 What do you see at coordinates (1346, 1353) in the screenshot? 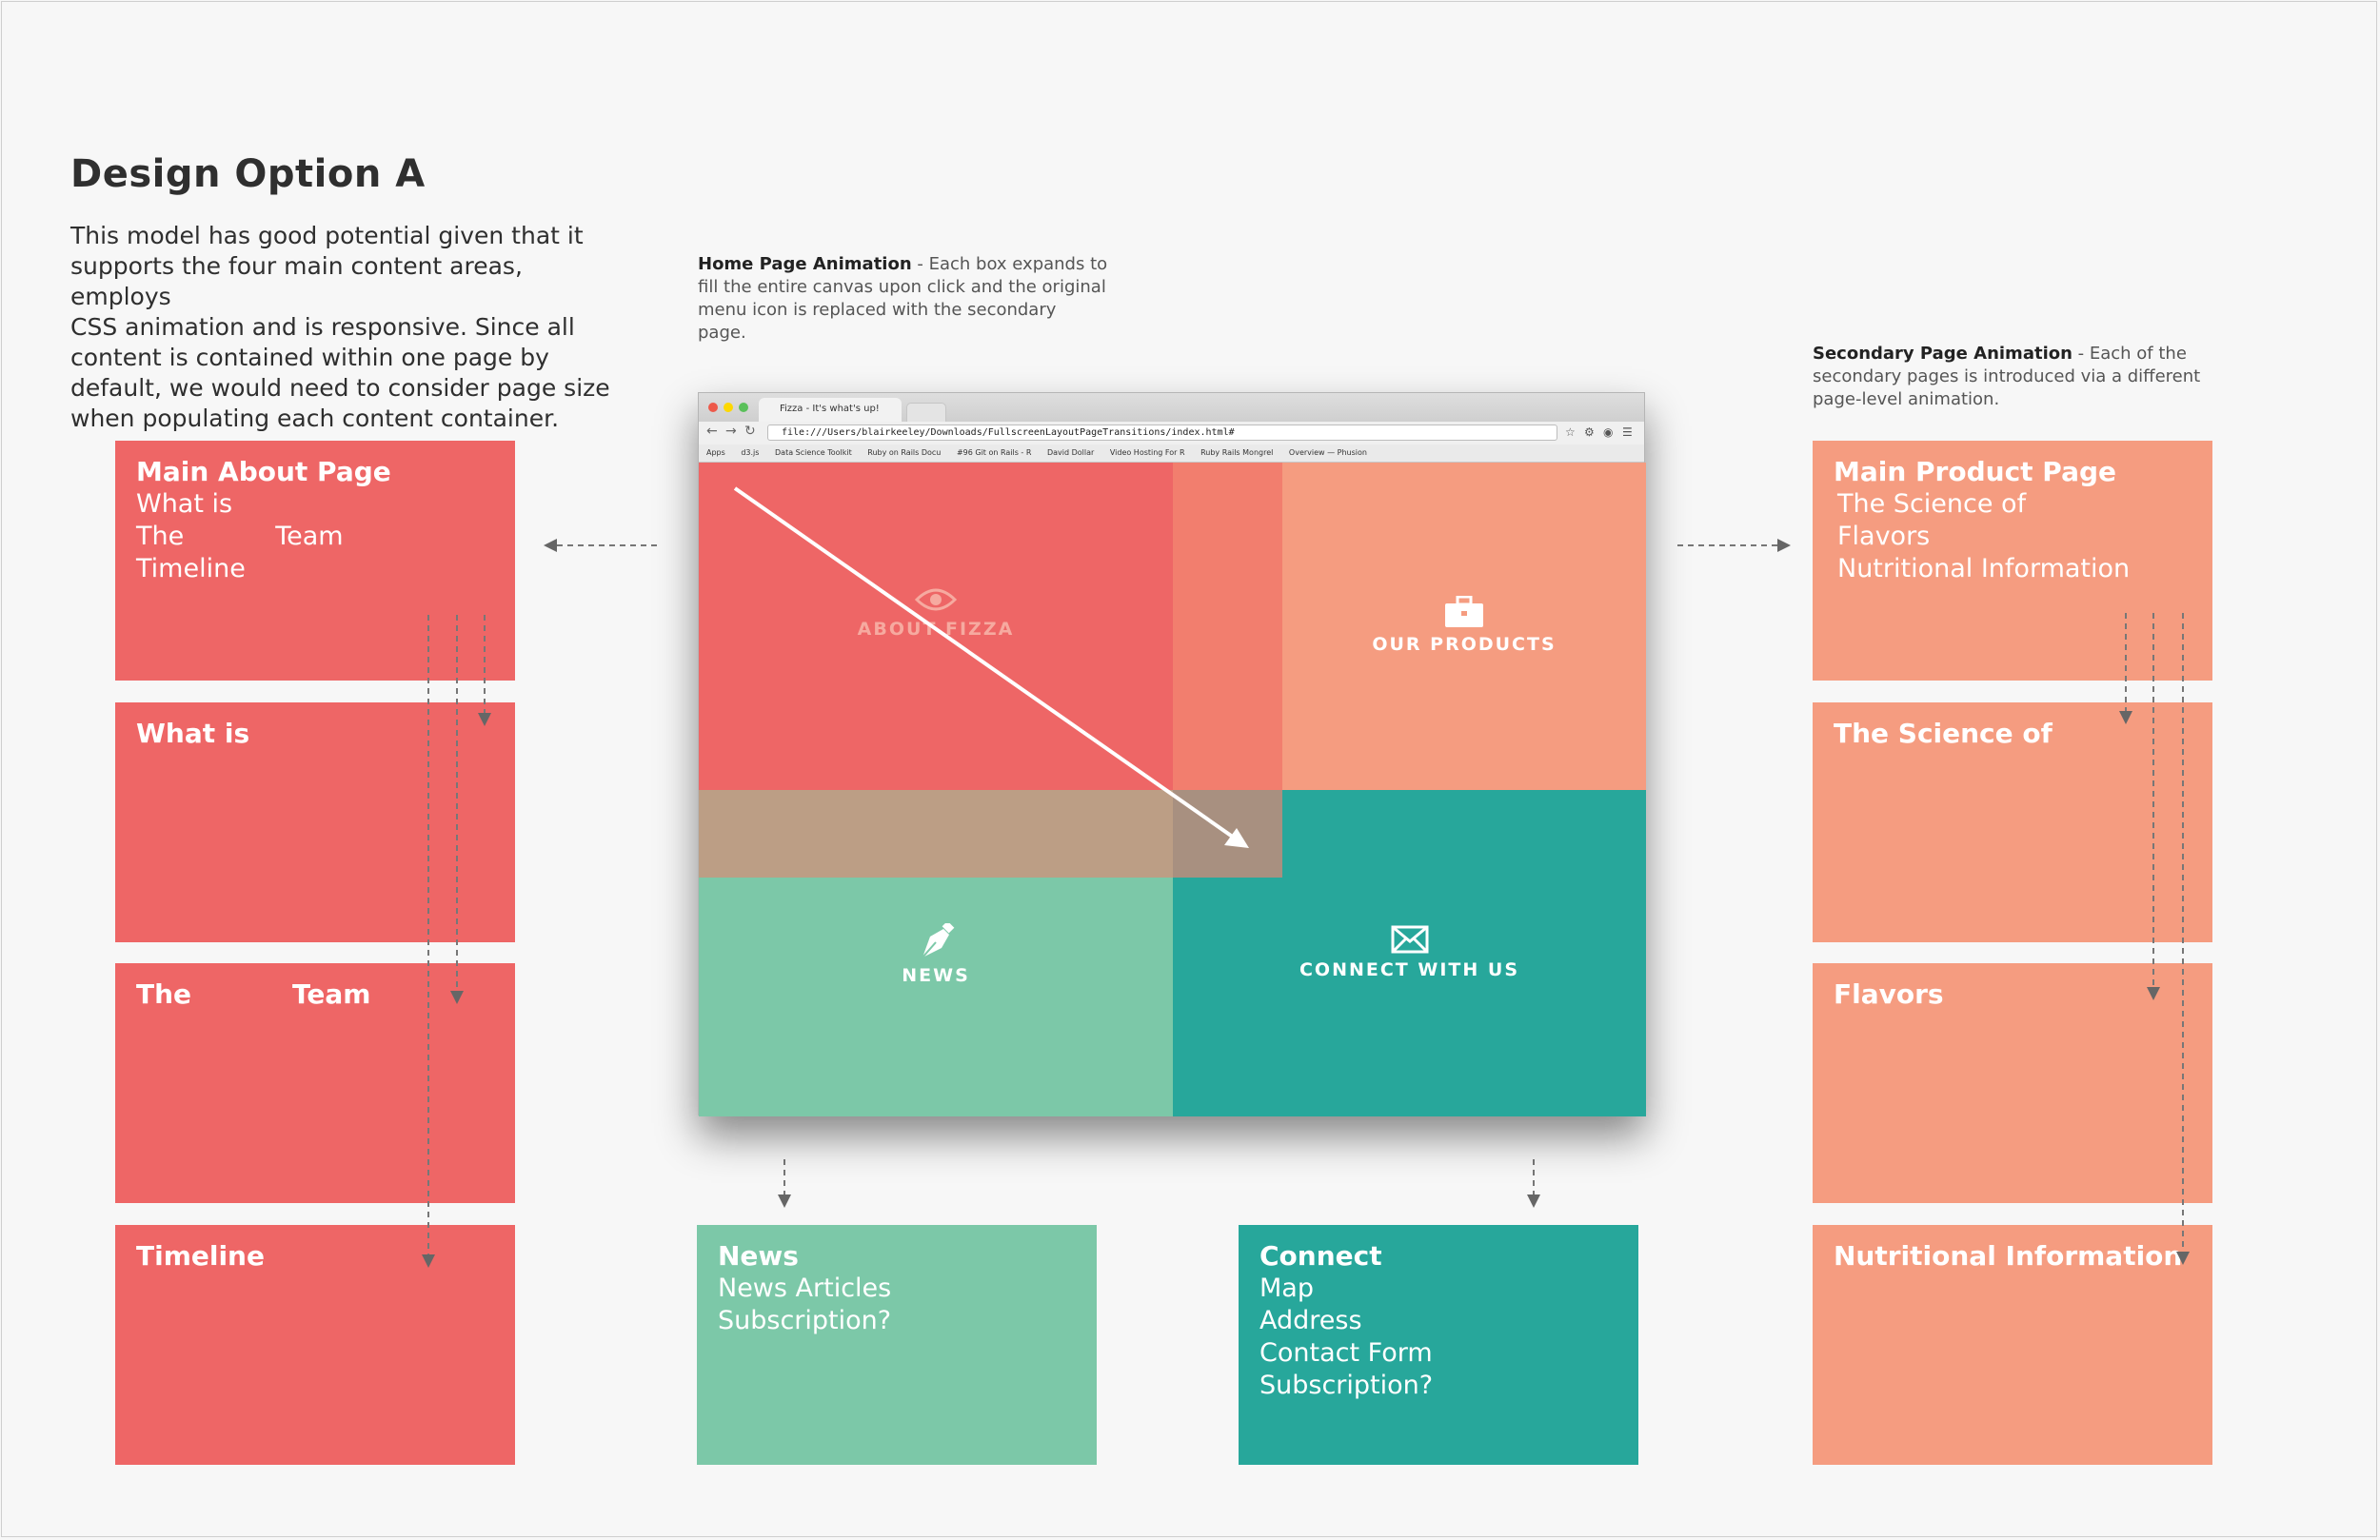
I see `card-line: Contact Form` at bounding box center [1346, 1353].